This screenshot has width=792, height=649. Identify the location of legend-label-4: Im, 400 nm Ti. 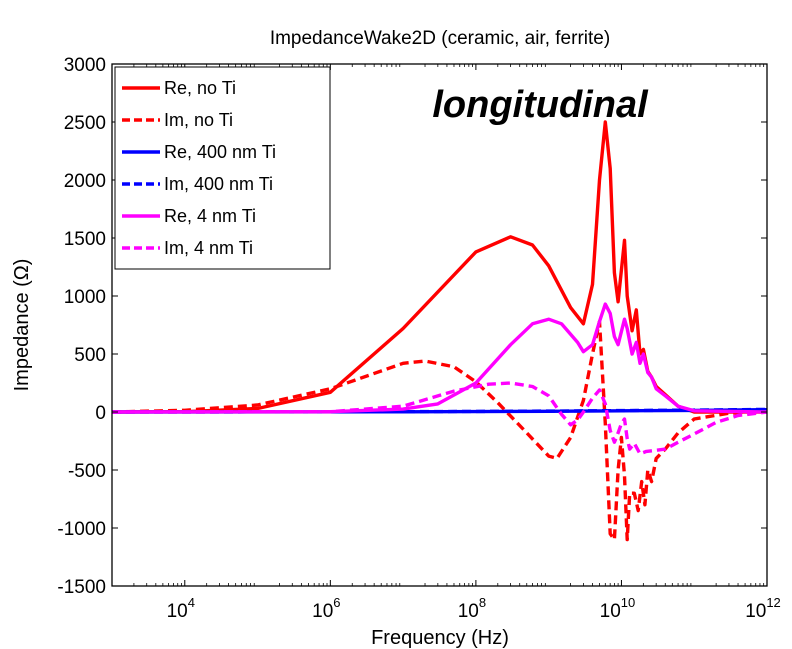
(218, 184).